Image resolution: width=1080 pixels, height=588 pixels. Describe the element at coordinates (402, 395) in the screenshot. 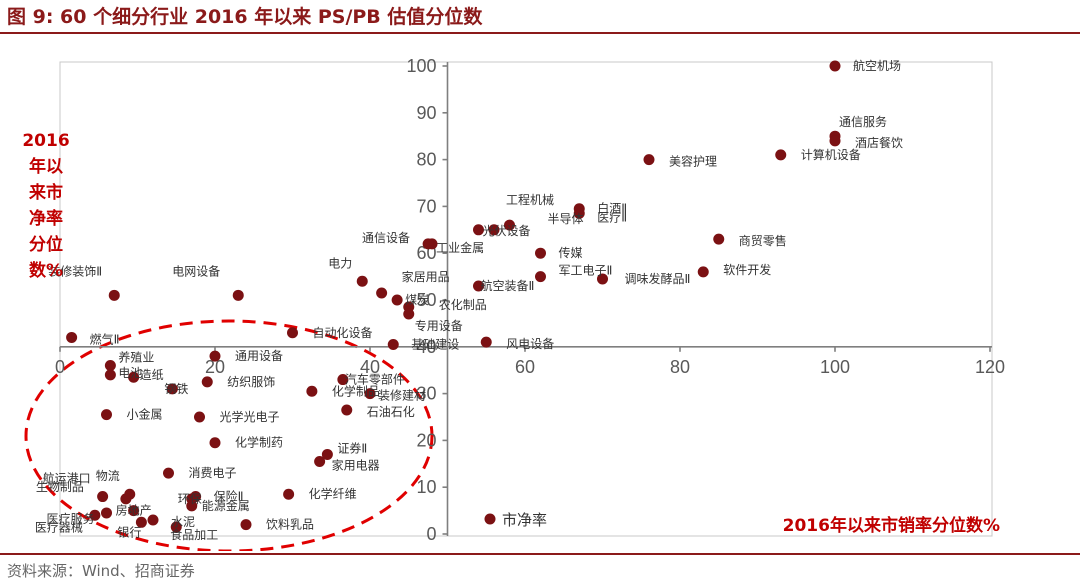

I see `point-label: 装修建材` at that location.